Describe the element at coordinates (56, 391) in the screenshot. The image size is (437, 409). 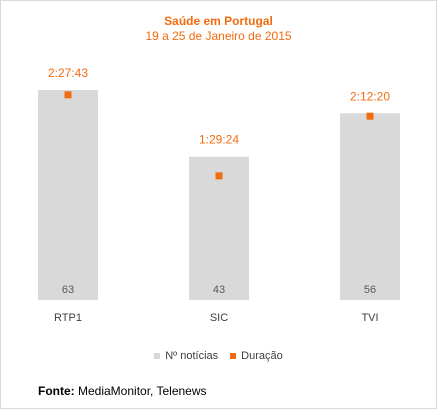
I see `source-label: Fonte:` at that location.